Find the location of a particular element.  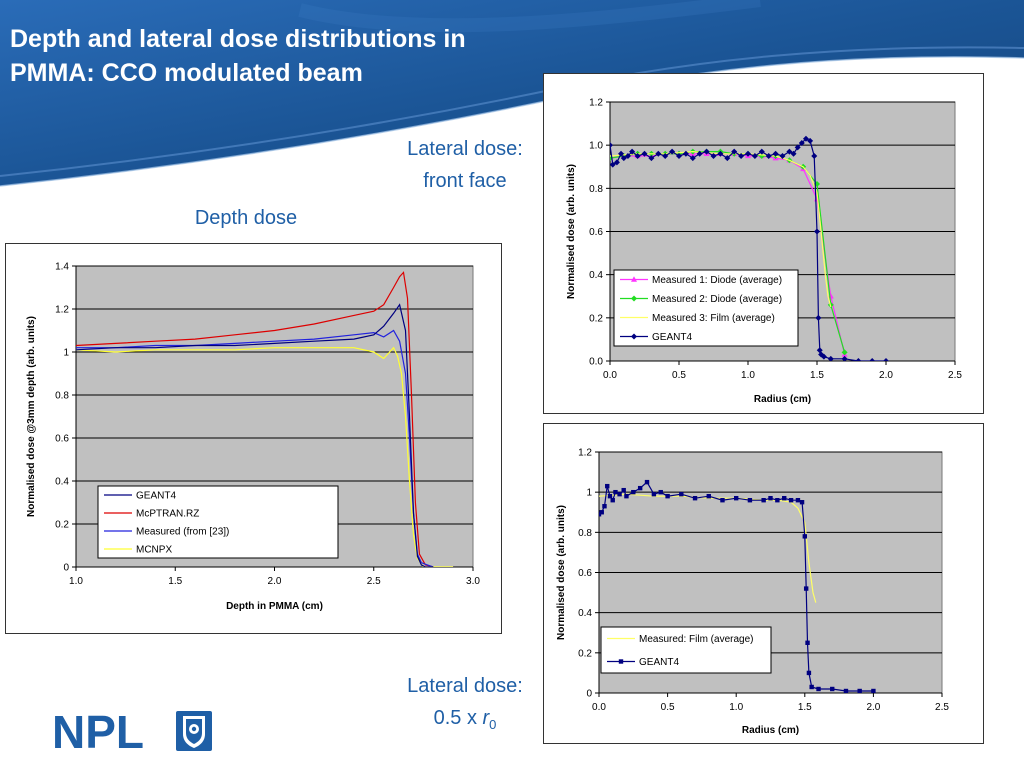

x-axis-label: Radius (cm) is located at coordinates (770, 730).